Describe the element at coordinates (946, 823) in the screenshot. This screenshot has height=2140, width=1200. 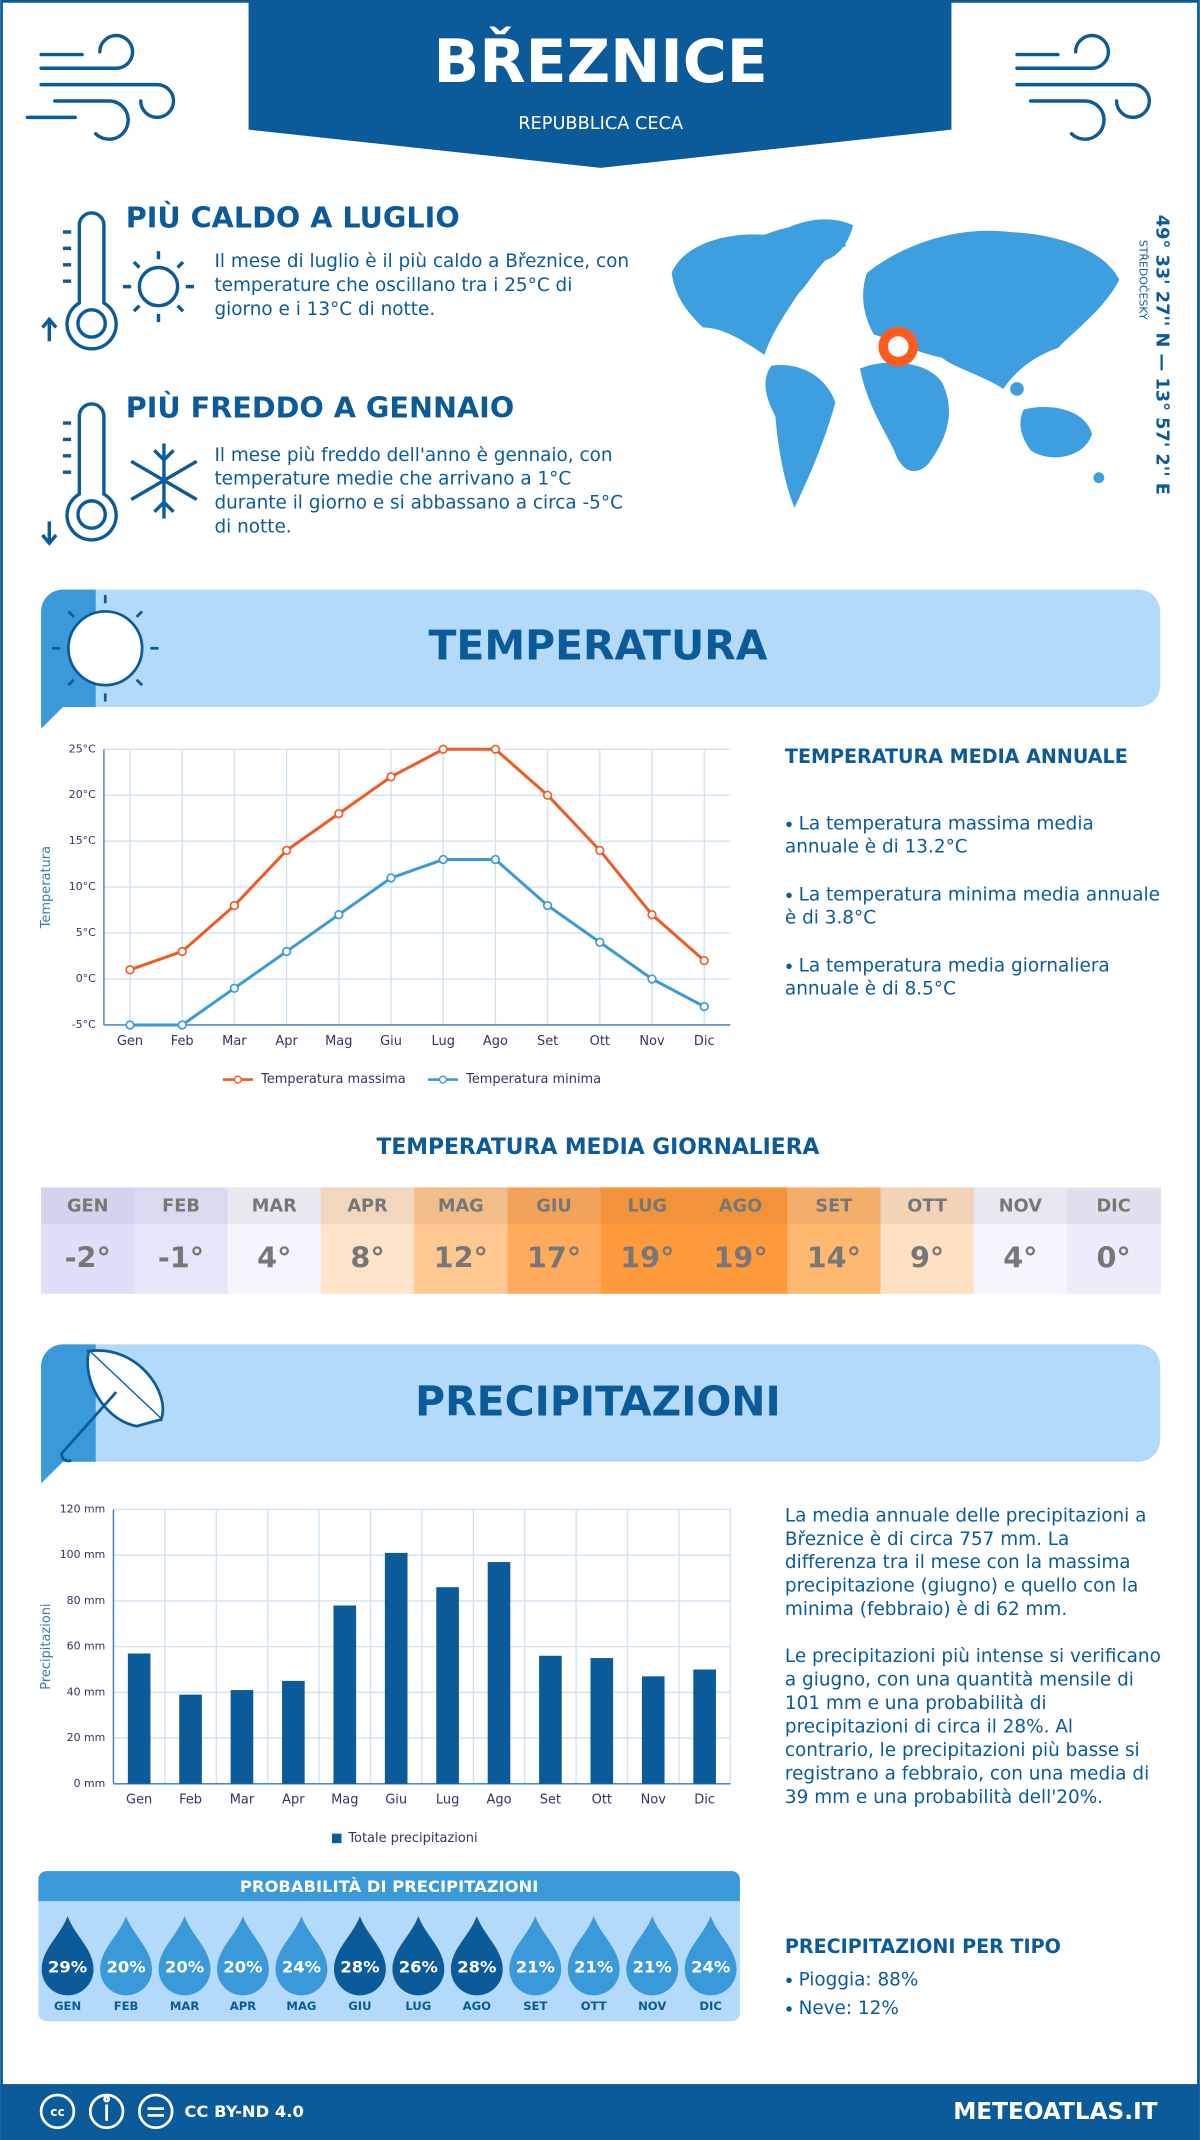
I see `summary-text: La temperatura massima media` at that location.